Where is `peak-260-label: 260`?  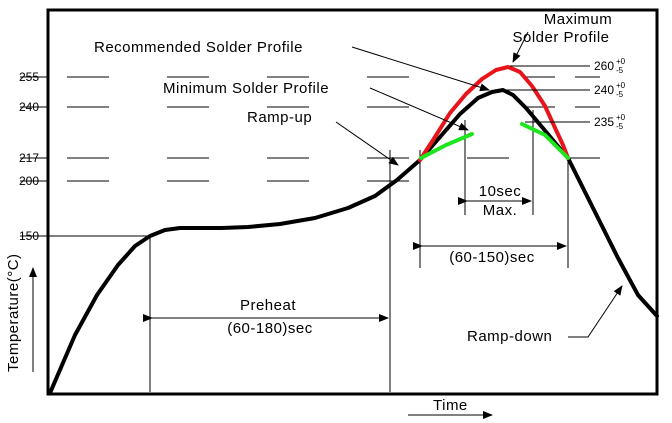 peak-260-label: 260 is located at coordinates (604, 66).